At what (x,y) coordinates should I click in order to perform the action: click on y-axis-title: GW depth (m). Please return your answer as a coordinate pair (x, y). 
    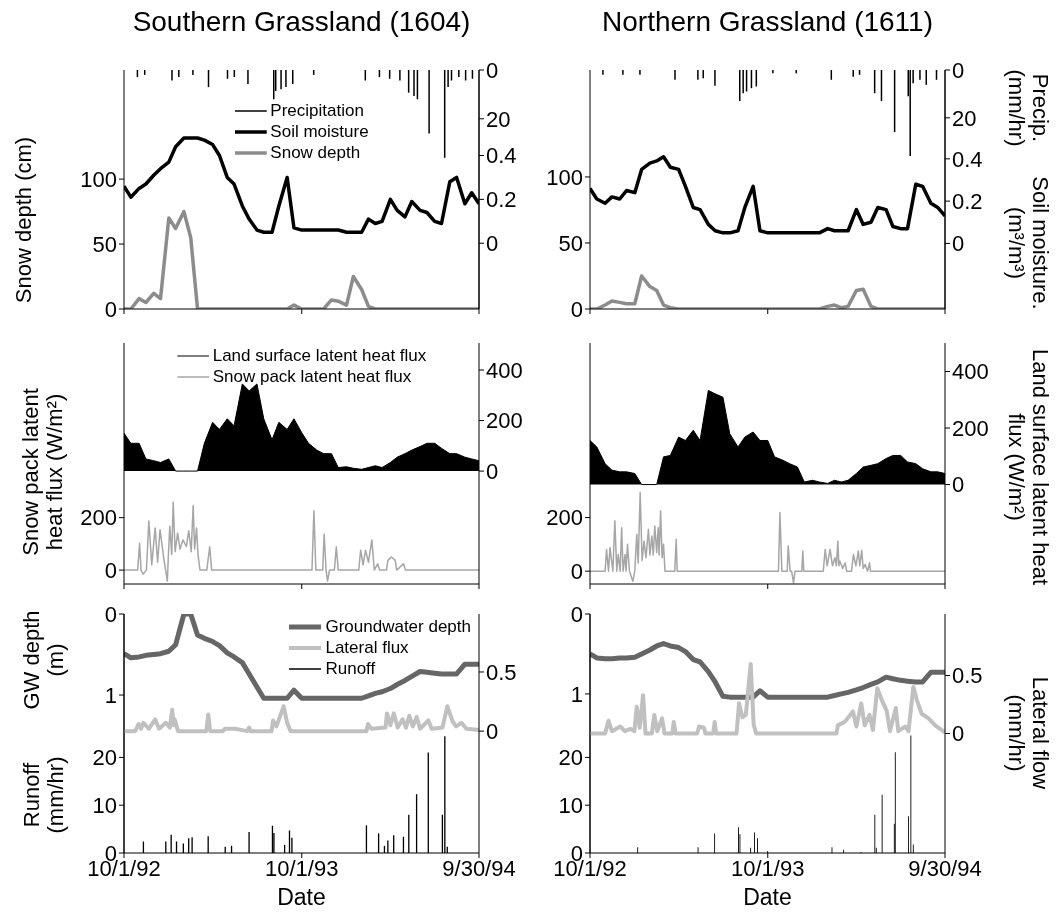
    Looking at the image, I should click on (43, 660).